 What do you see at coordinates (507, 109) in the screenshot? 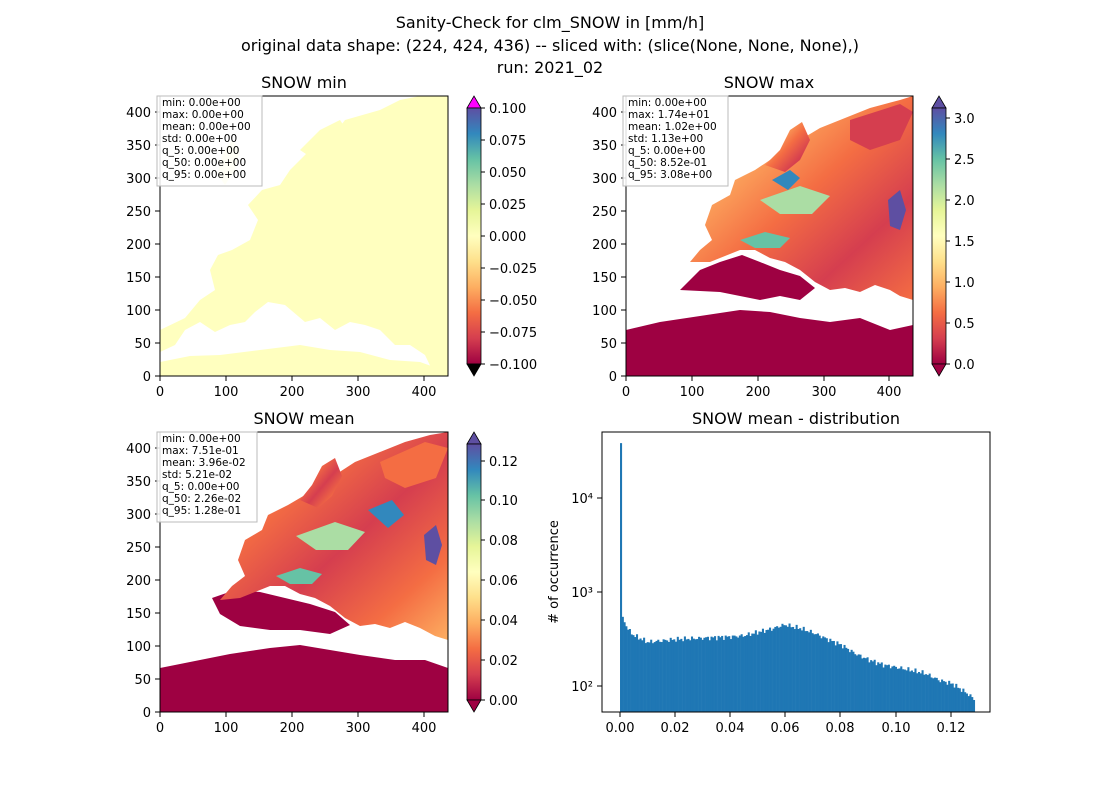
I see `colorbar-tick-label: 0.100` at bounding box center [507, 109].